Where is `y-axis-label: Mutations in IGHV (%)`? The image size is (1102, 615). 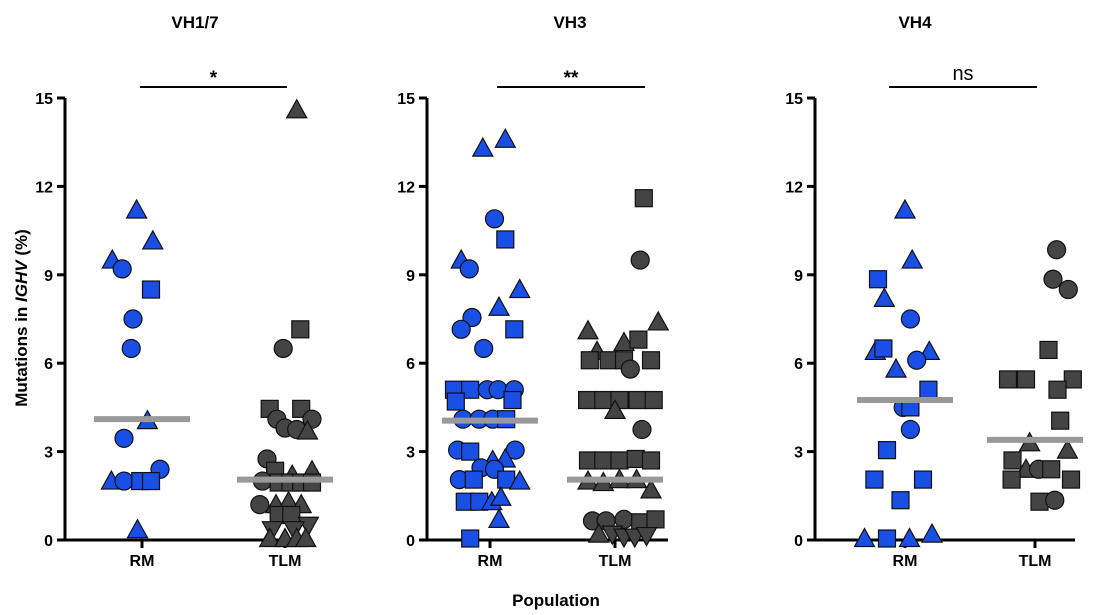 y-axis-label: Mutations in IGHV (%) is located at coordinates (21, 318).